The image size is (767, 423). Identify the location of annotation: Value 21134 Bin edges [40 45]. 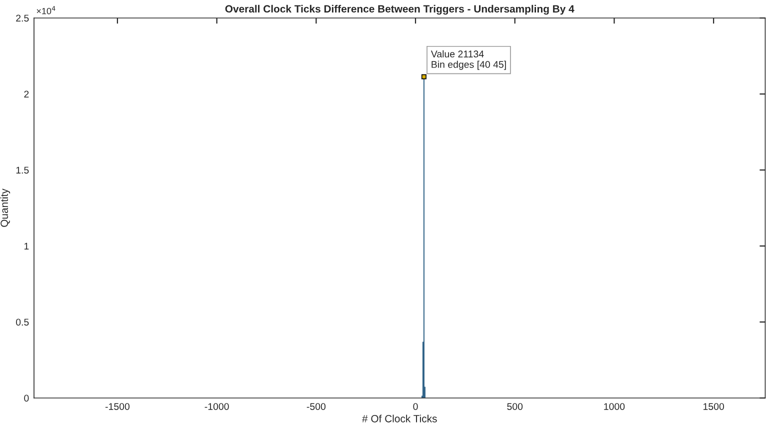
(468, 60).